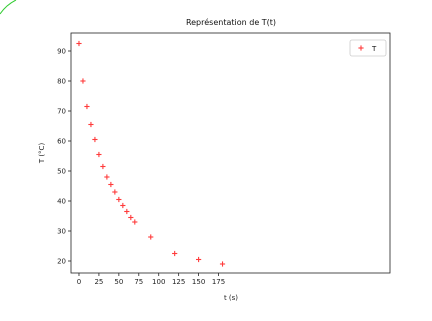 The width and height of the screenshot is (432, 321). What do you see at coordinates (61, 142) in the screenshot?
I see `y-tick-label: 60` at bounding box center [61, 142].